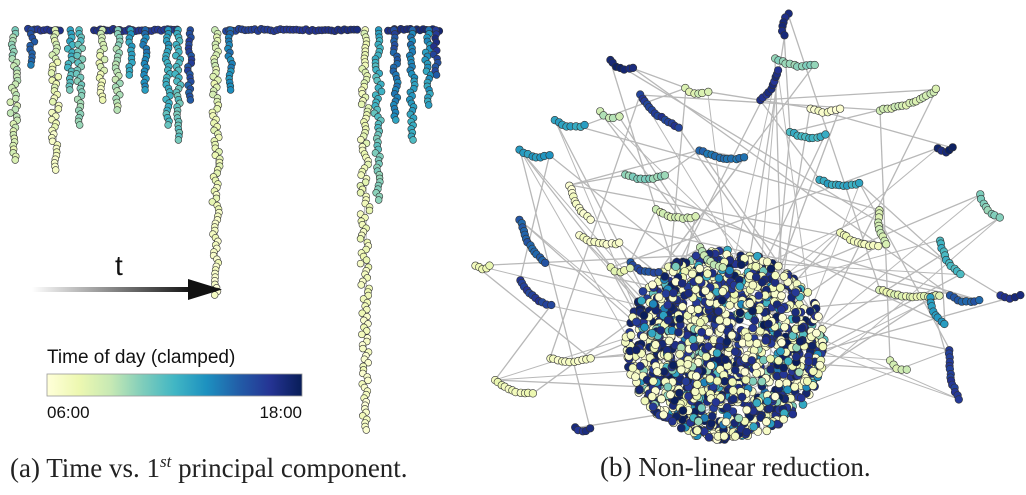 This screenshot has height=495, width=1026. I want to click on caption-a-text: Time vs. 1st principal component., so click(226, 467).